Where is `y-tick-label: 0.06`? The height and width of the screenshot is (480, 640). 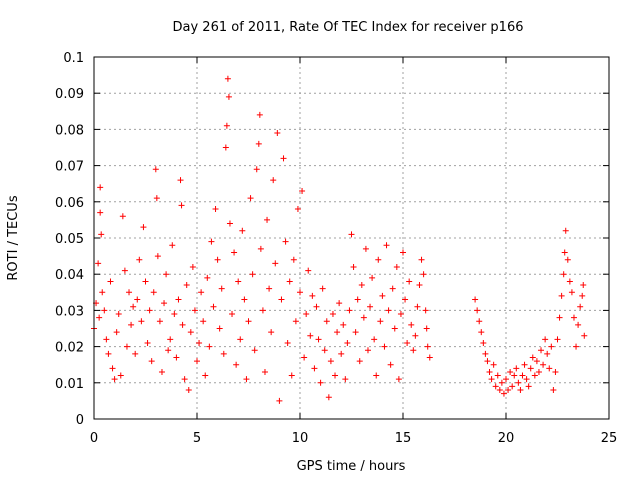
y-tick-label: 0.06 is located at coordinates (69, 203).